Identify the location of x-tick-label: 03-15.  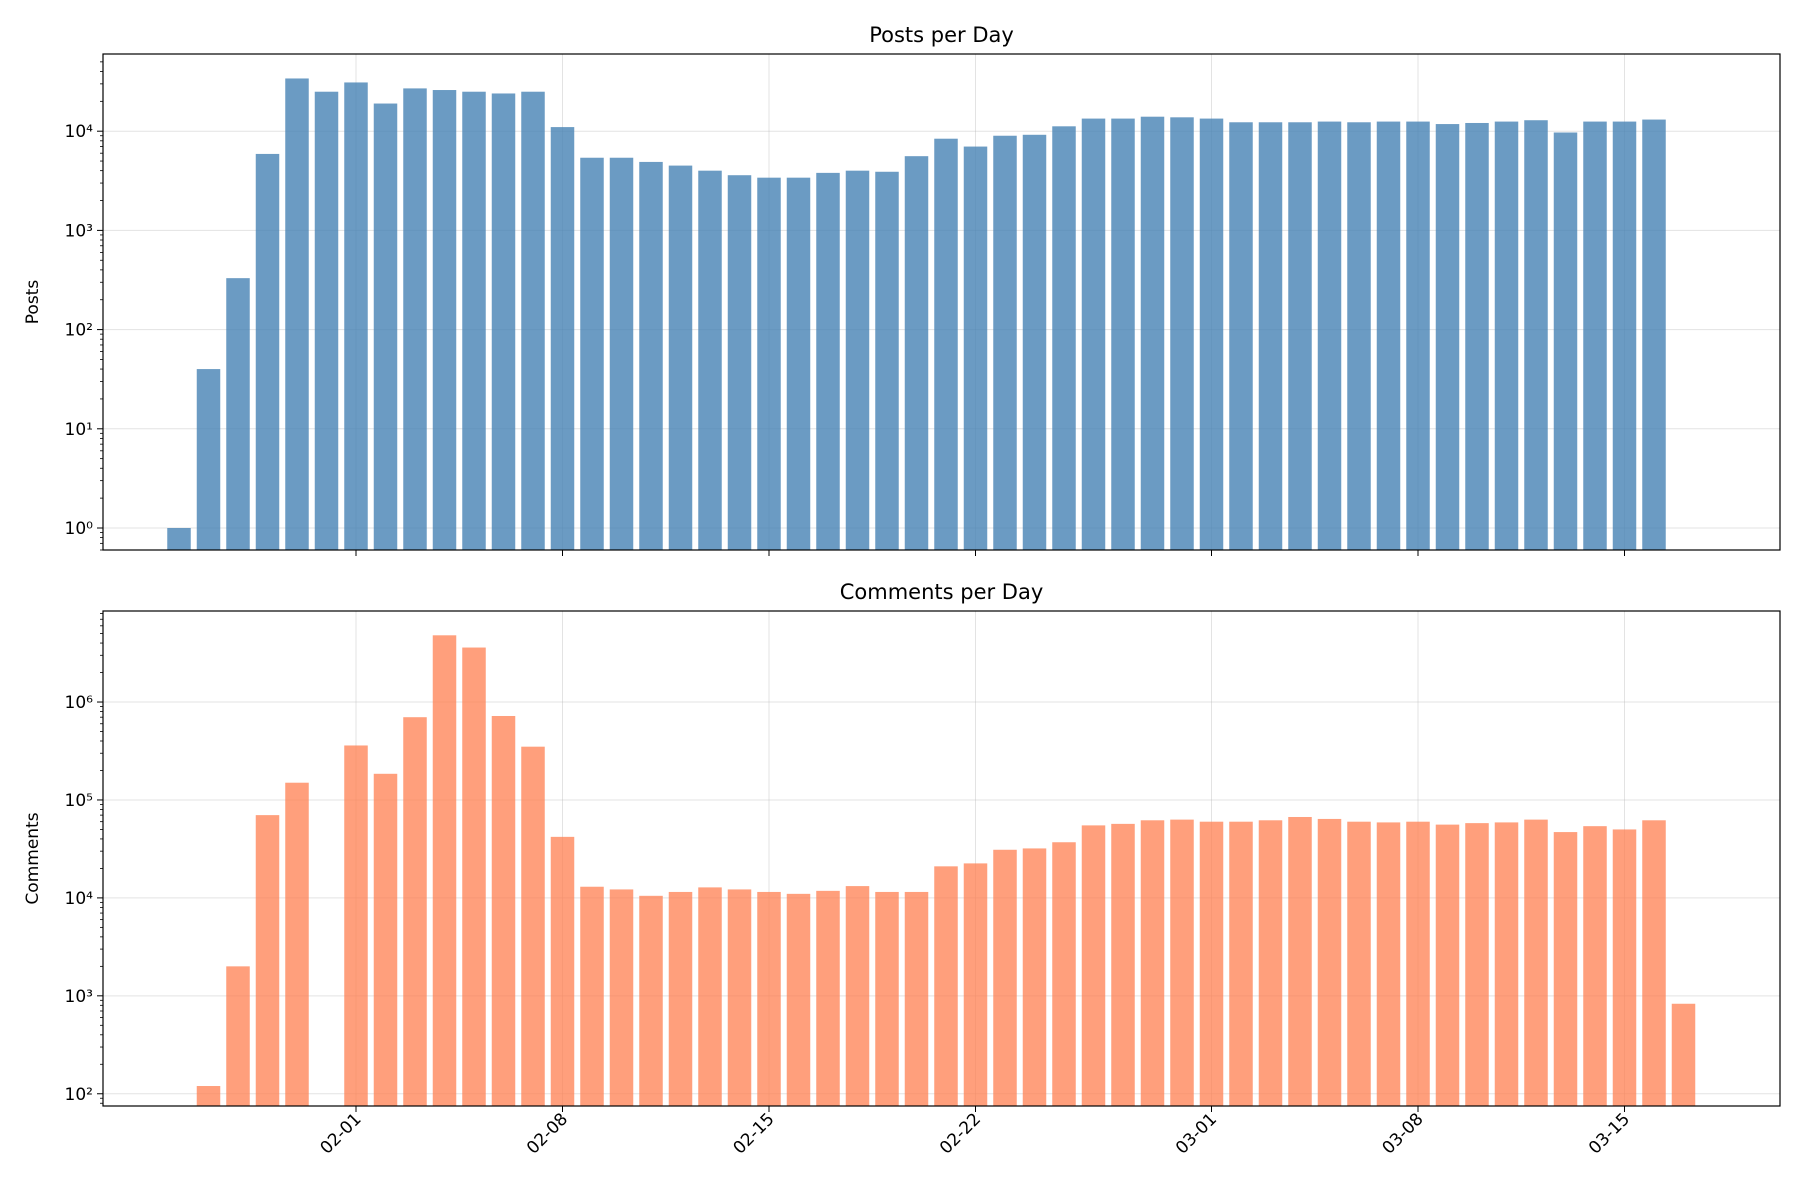
(1609, 1133).